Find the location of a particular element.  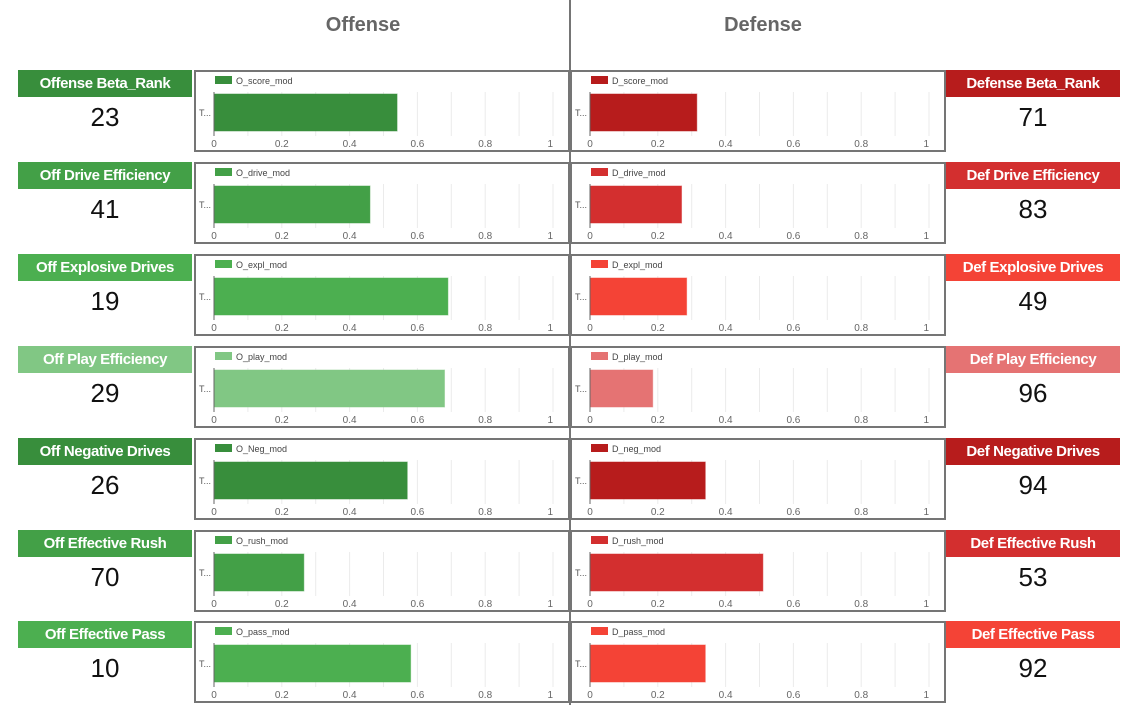

defense-scorecard: Def Effective Pass 92 is located at coordinates (1033, 662).